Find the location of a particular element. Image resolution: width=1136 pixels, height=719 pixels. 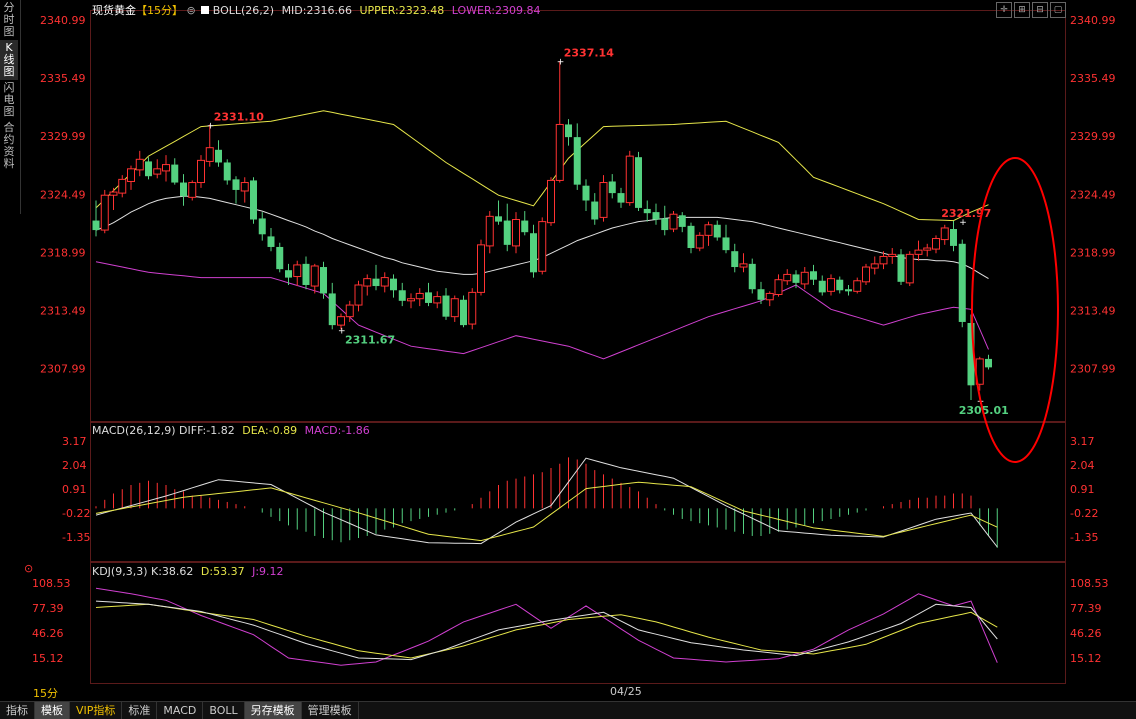

macd-tick-left: 0.91 is located at coordinates (74, 489).